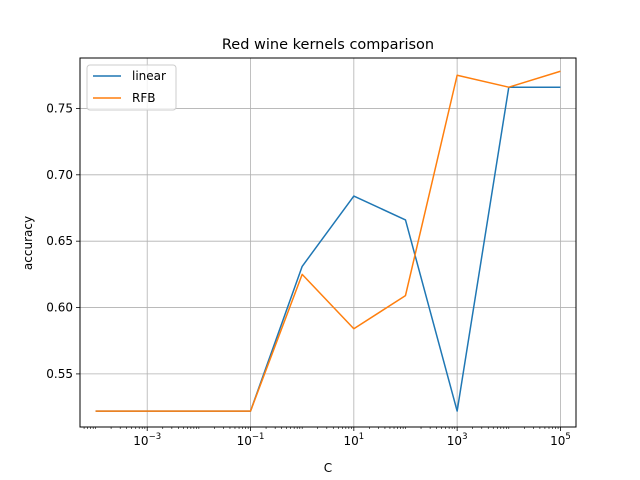 This screenshot has height=480, width=640. Describe the element at coordinates (59, 175) in the screenshot. I see `y-tick-label: 0.70` at that location.